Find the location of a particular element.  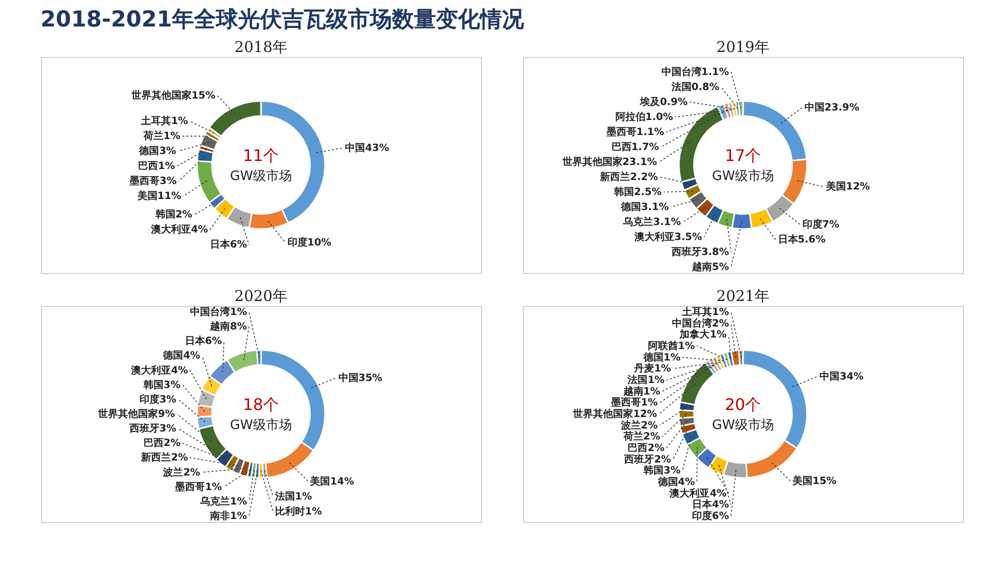

slice-label: 世界其他国家9% is located at coordinates (136, 414).